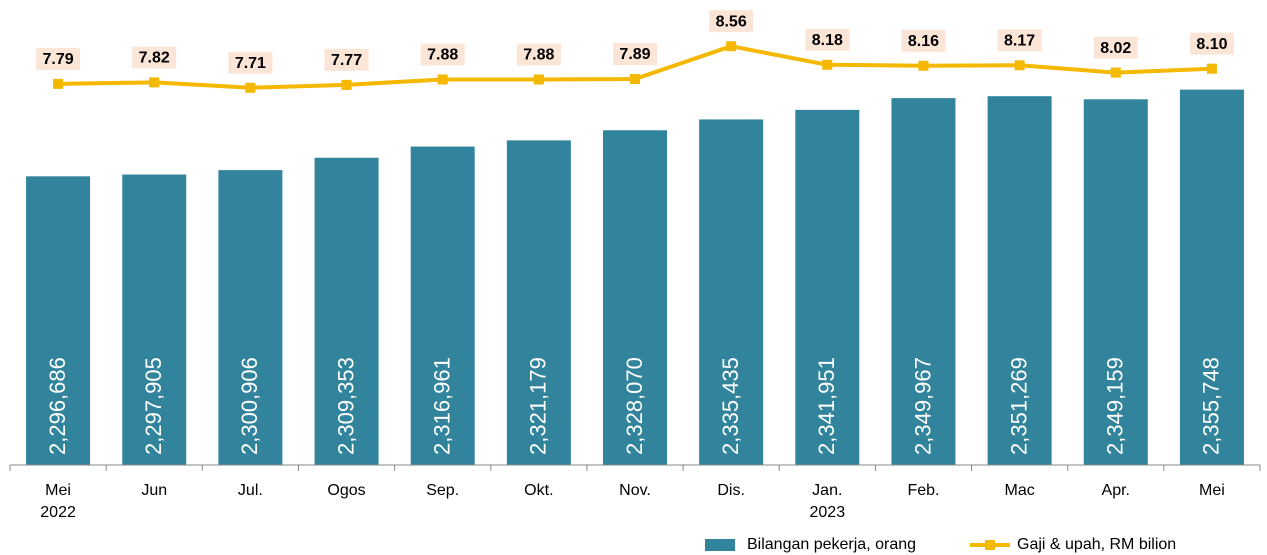  I want to click on bar-label: 2,355,748, so click(1211, 406).